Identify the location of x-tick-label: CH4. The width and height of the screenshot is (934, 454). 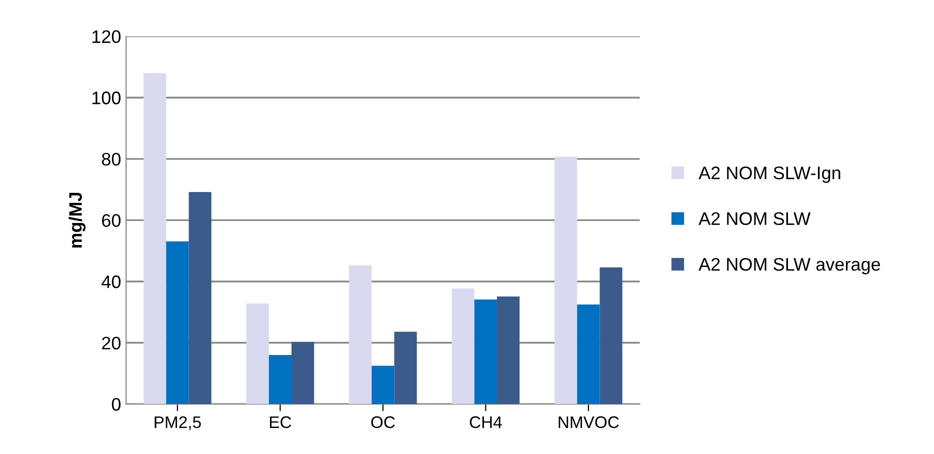
(486, 422).